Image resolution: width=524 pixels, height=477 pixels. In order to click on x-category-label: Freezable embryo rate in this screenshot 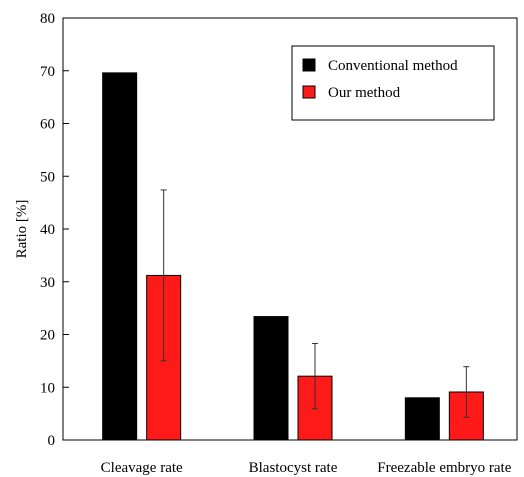, I will do `click(444, 468)`.